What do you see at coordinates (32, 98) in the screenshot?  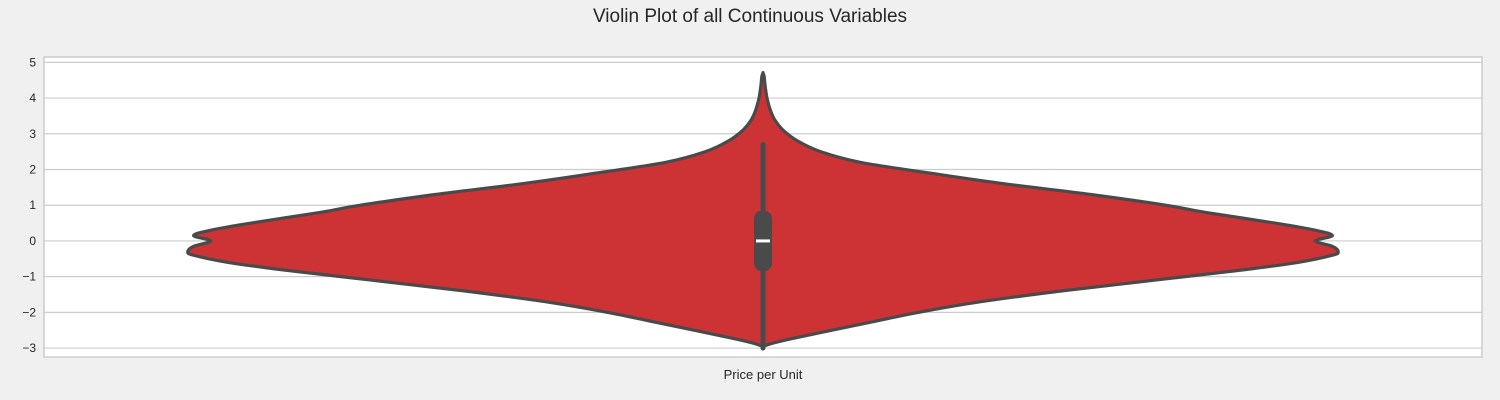 I see `y-tick-label: 4` at bounding box center [32, 98].